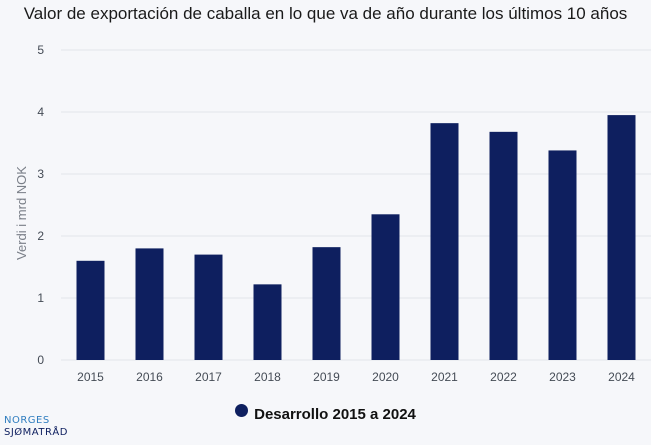  I want to click on legend: Desarrollo 2015 a 2024, so click(325, 413).